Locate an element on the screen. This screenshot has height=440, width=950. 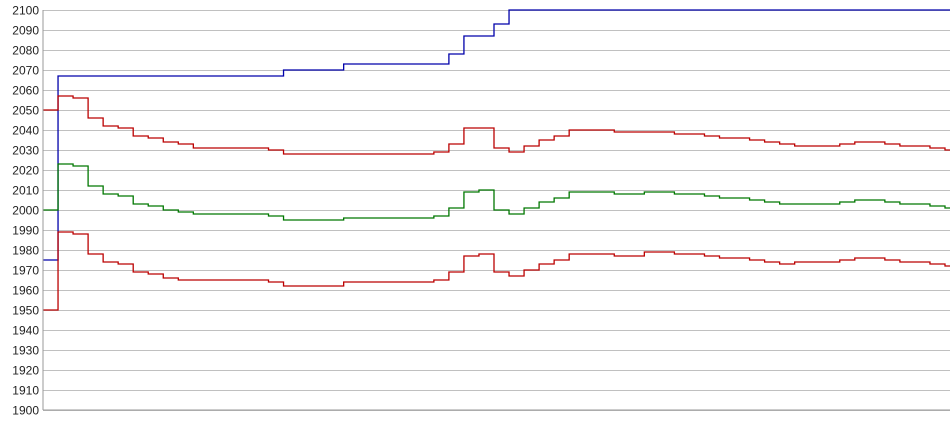
y-tick-label: 2070 is located at coordinates (25, 71).